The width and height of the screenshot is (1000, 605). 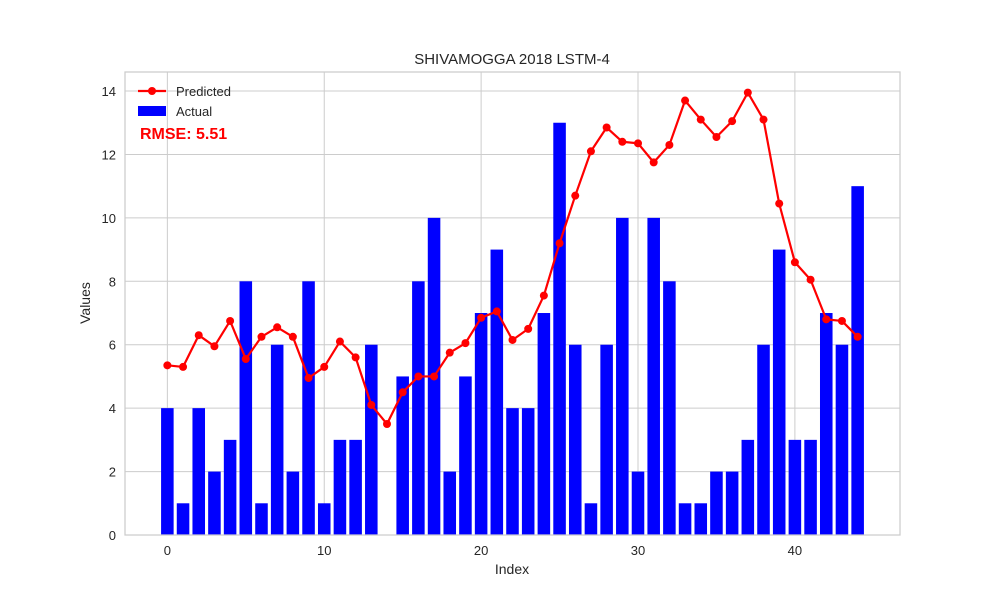 What do you see at coordinates (109, 218) in the screenshot?
I see `y-tick-label: 10` at bounding box center [109, 218].